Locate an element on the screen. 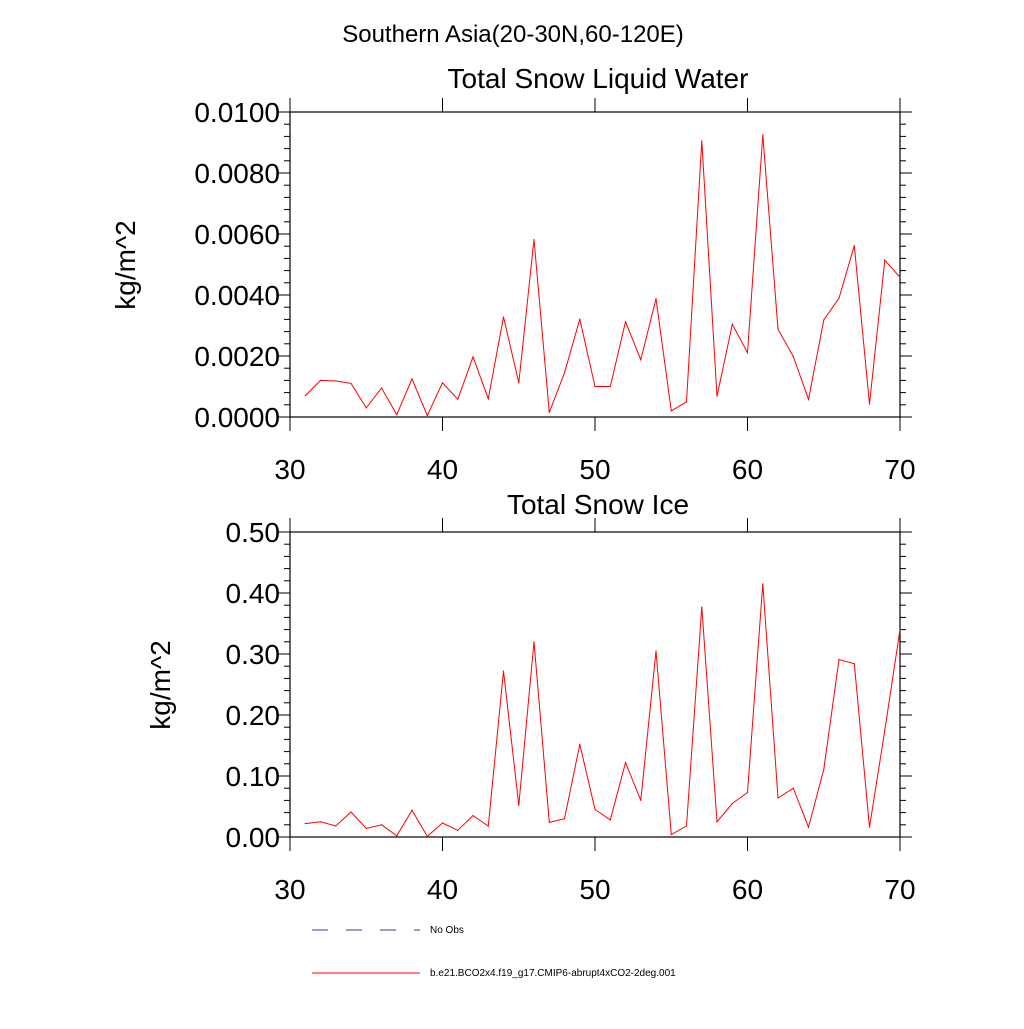 Image resolution: width=1024 pixels, height=1029 pixels. series-line is located at coordinates (603, 710).